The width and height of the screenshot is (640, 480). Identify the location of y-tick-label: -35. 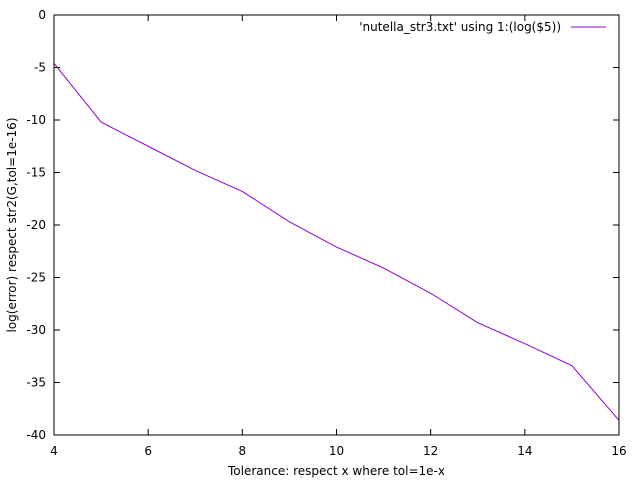
(36, 383).